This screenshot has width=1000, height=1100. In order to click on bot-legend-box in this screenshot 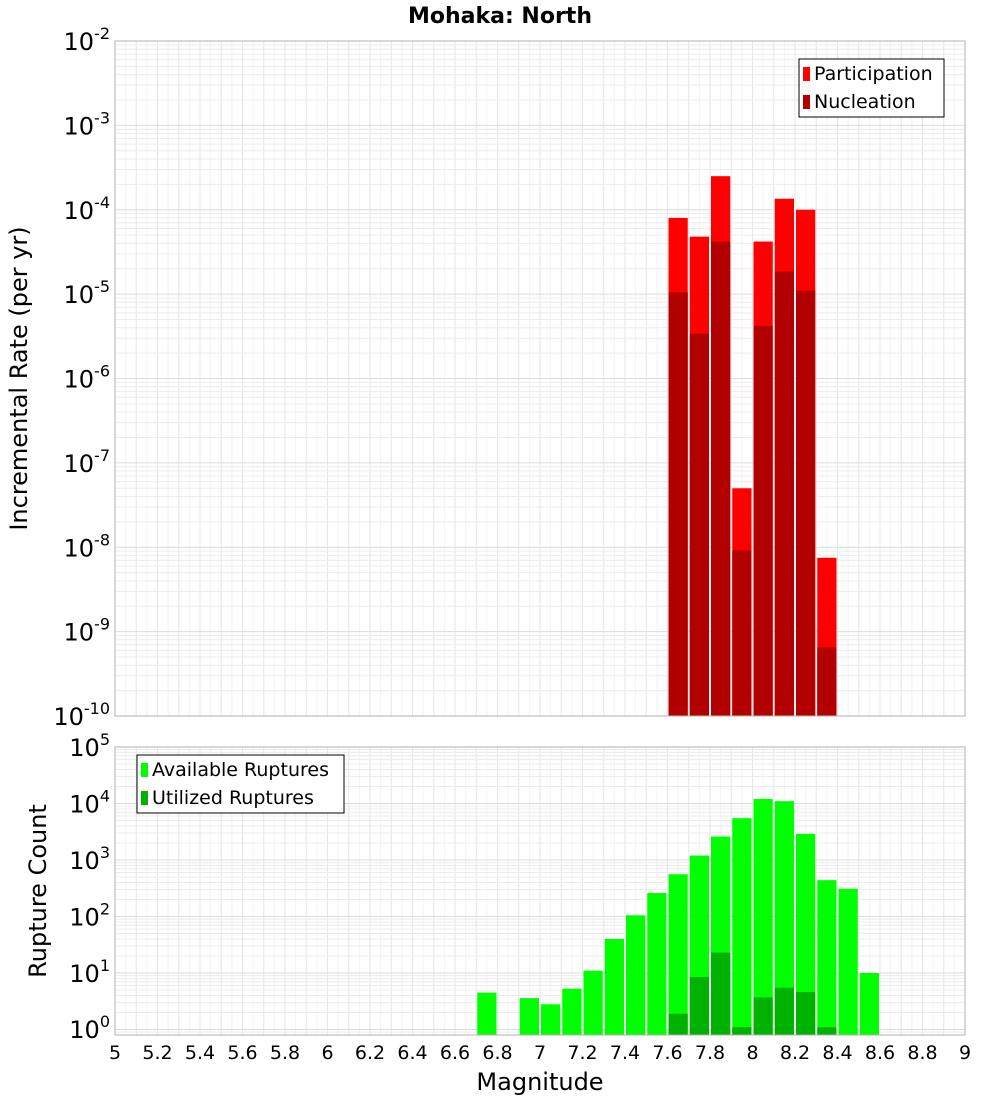, I will do `click(240, 784)`.